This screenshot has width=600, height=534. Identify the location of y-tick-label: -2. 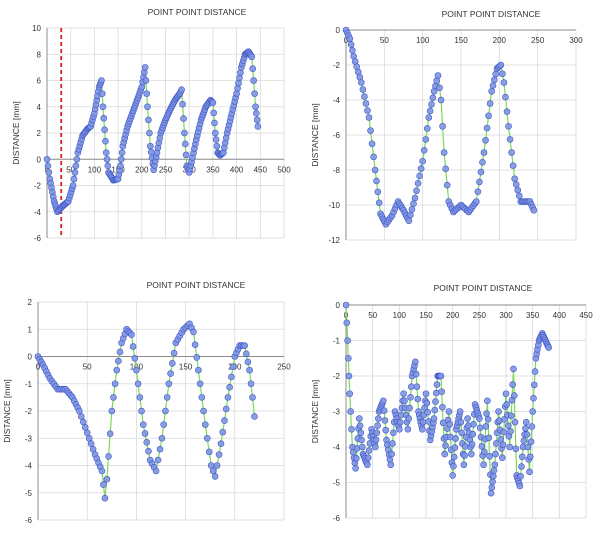
(29, 411).